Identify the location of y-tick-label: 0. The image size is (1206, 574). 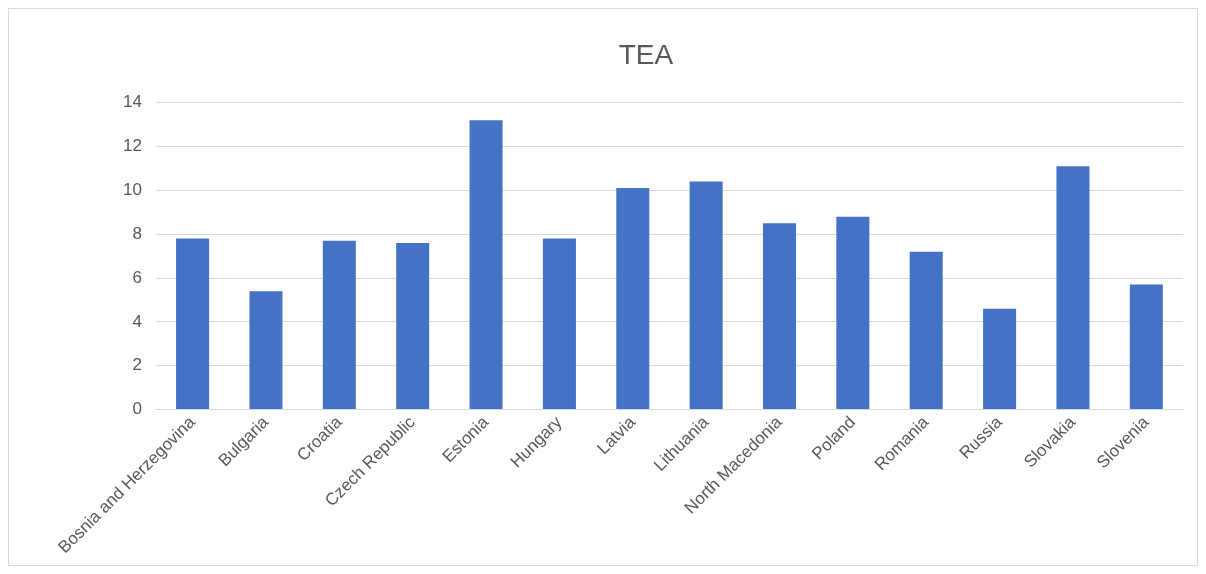
(137, 409).